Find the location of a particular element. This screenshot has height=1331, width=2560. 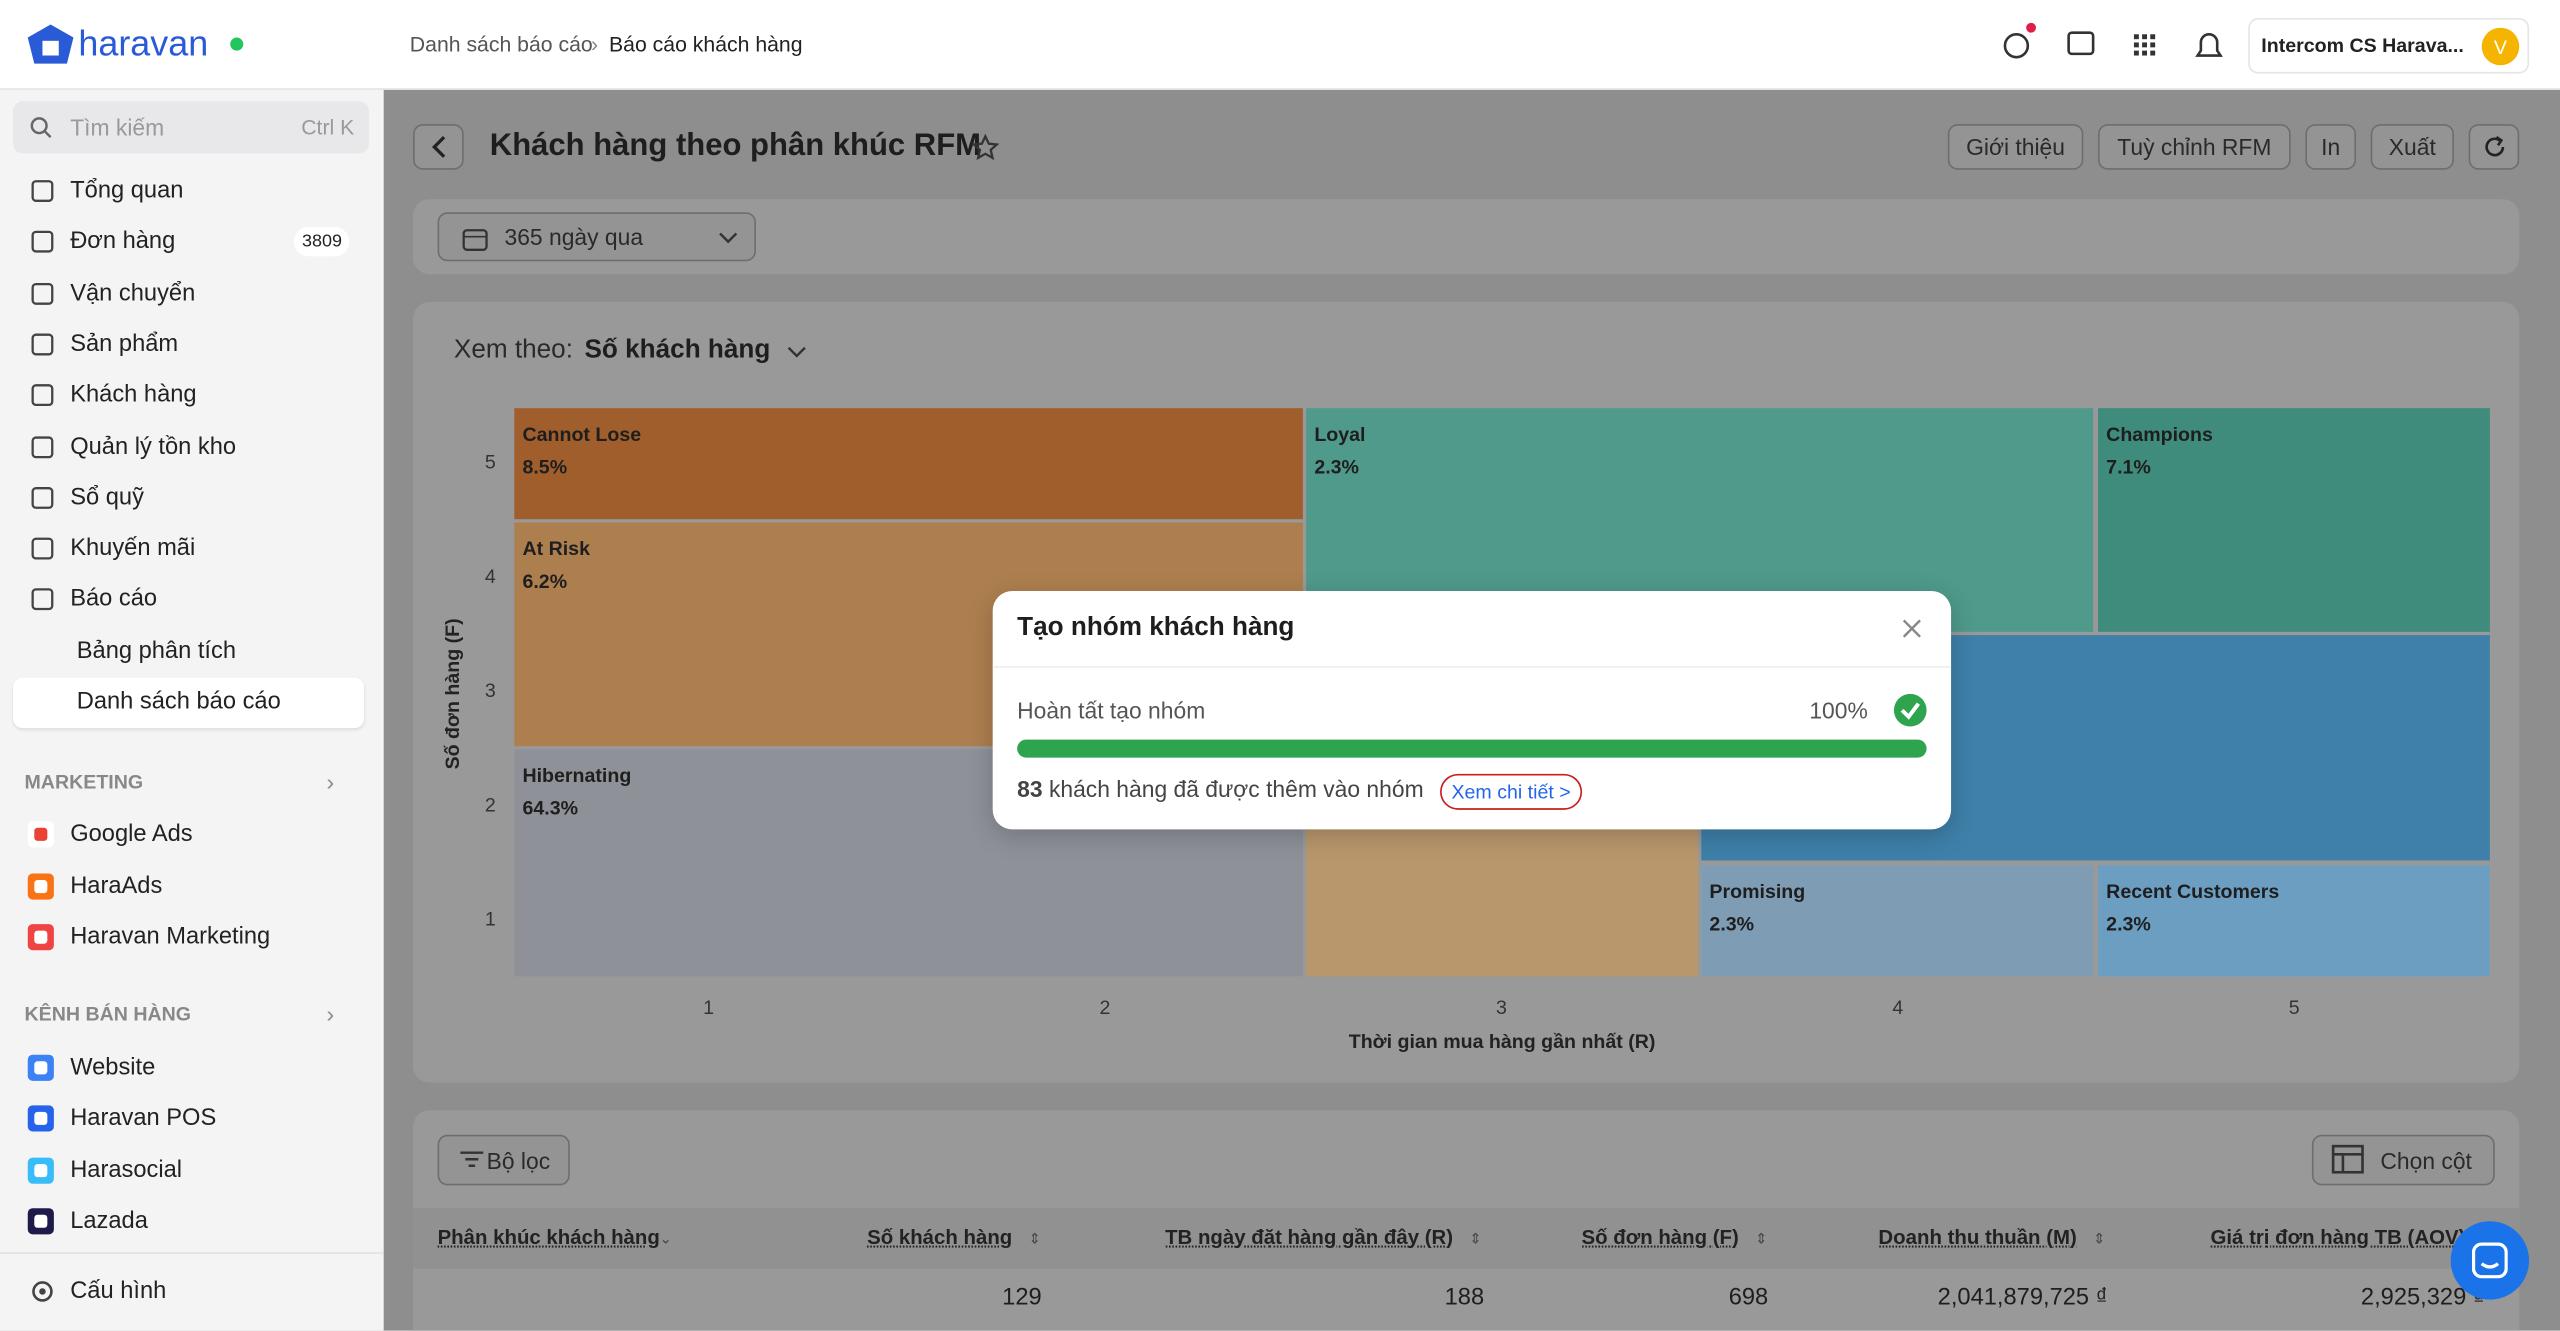

section-title: MARKETING is located at coordinates (84, 782).